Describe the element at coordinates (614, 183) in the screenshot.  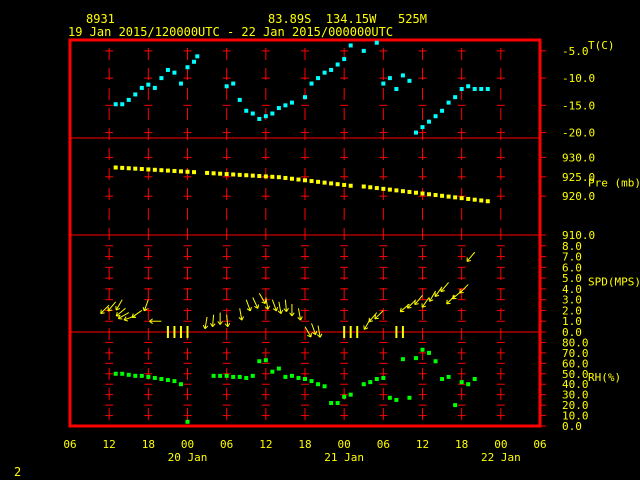
I see `panel-label-pressure: Pre (mb)` at that location.